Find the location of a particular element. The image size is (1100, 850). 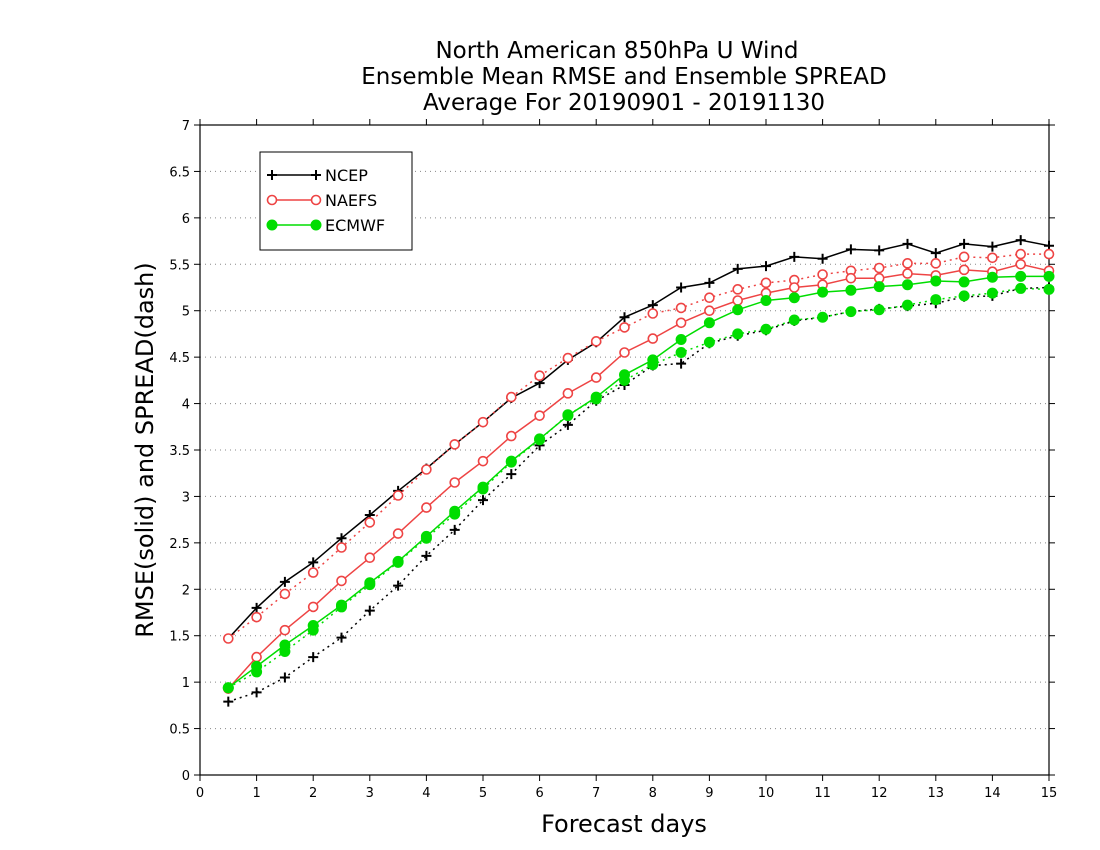

y-tick-label: 7 is located at coordinates (186, 126).